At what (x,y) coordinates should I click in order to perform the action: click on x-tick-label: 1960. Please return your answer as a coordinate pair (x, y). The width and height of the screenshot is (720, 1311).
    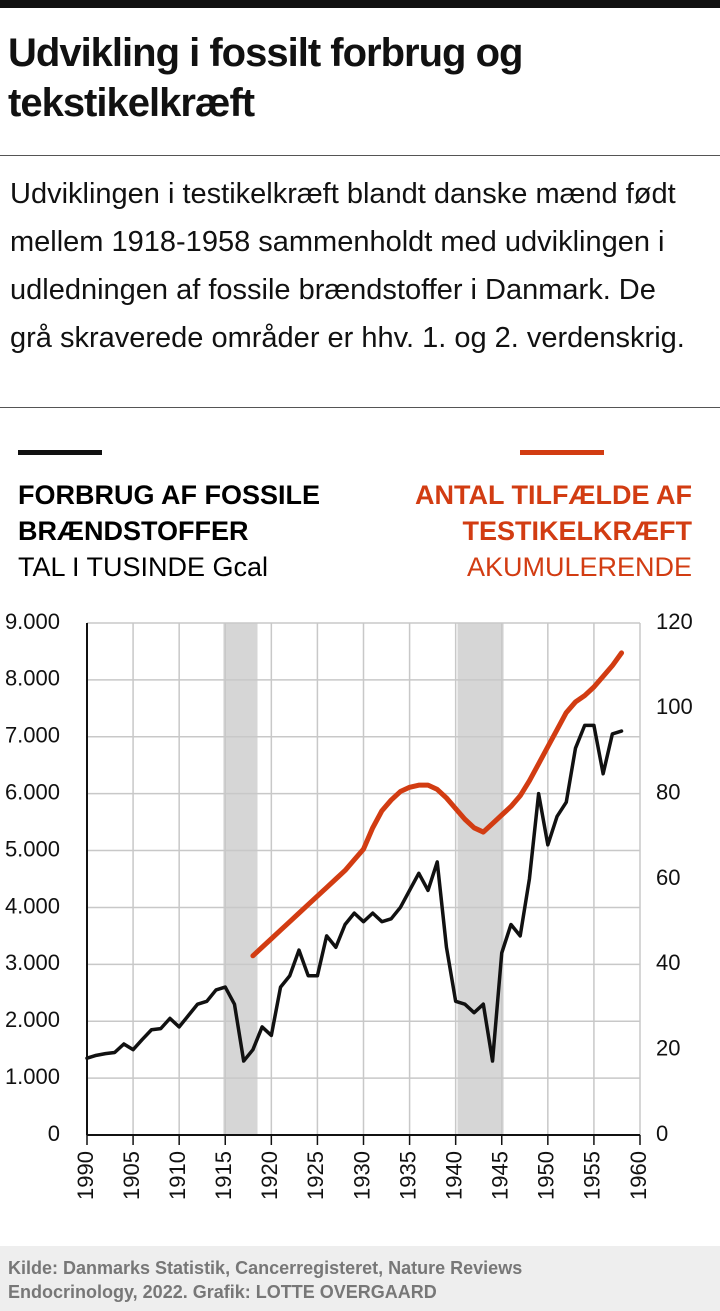
    Looking at the image, I should click on (638, 1175).